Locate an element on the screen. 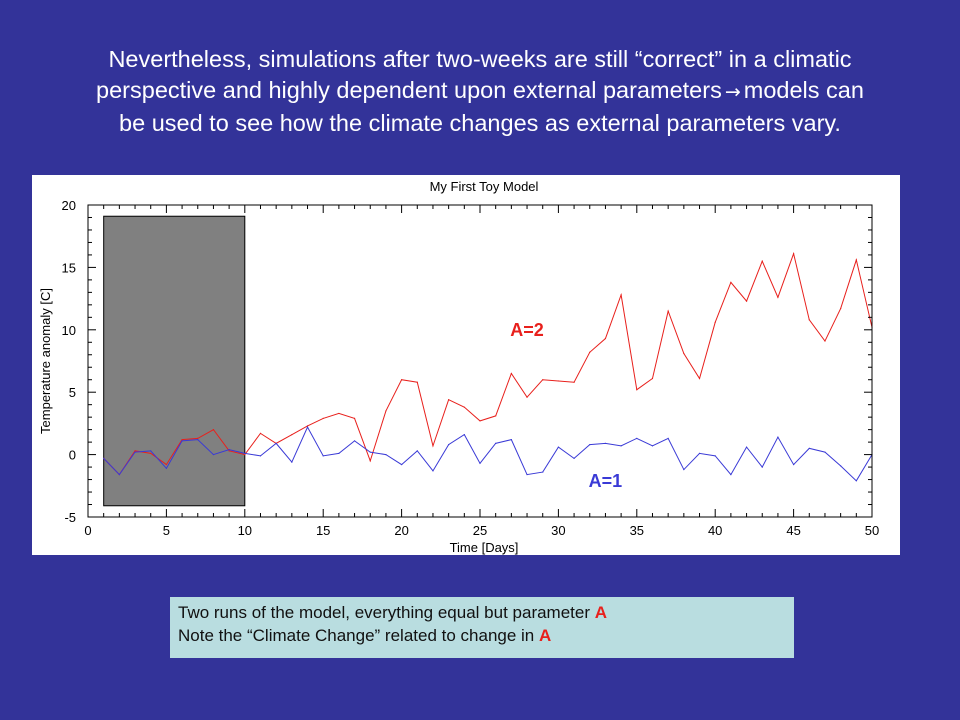 This screenshot has width=960, height=720. y-tick-label: 5 is located at coordinates (72, 392).